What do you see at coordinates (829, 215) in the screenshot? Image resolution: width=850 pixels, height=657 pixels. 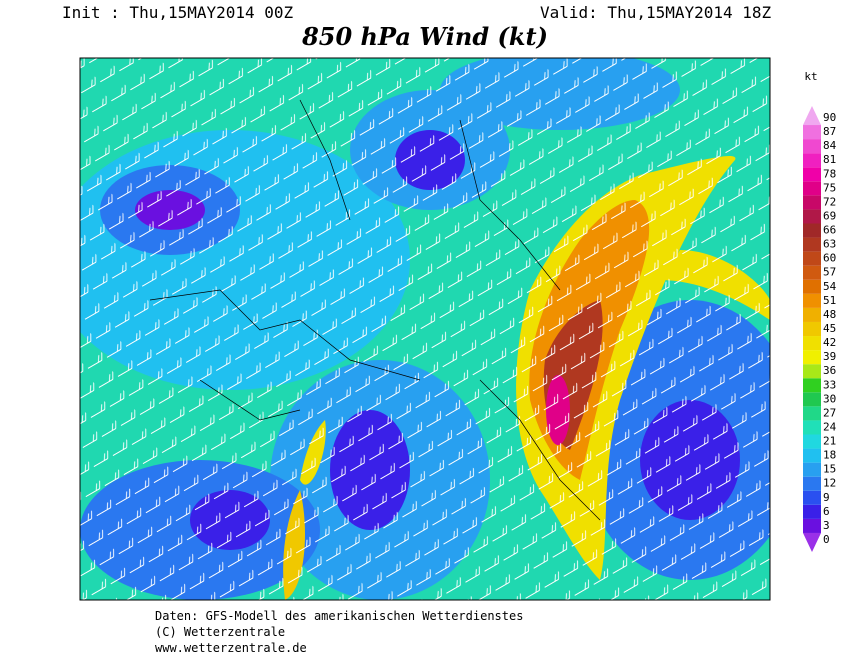 I see `colorbar-label: 69` at bounding box center [829, 215].